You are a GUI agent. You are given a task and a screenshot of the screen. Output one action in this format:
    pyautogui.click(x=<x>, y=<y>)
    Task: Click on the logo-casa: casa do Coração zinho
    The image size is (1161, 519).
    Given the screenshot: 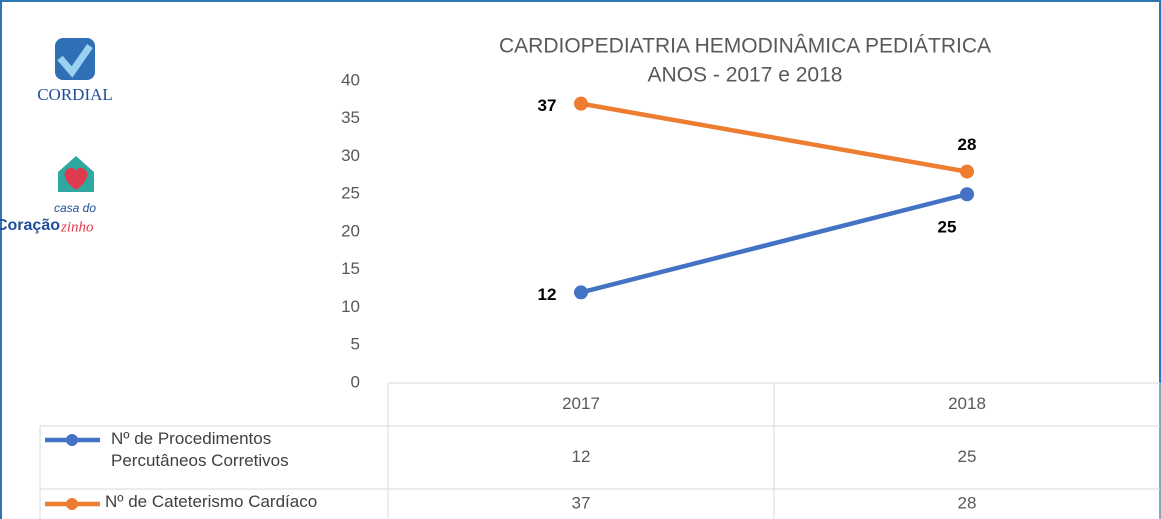 What is the action you would take?
    pyautogui.click(x=48, y=195)
    